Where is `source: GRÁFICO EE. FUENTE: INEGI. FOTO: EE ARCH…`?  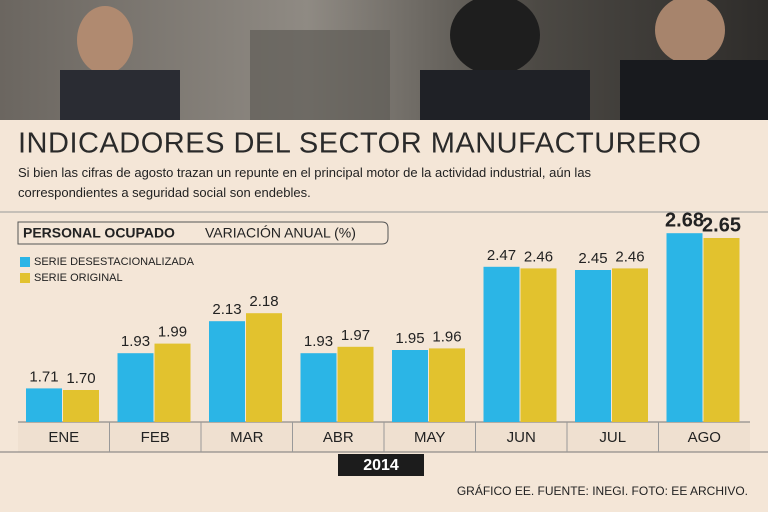 source: GRÁFICO EE. FUENTE: INEGI. FOTO: EE ARCH… is located at coordinates (602, 490).